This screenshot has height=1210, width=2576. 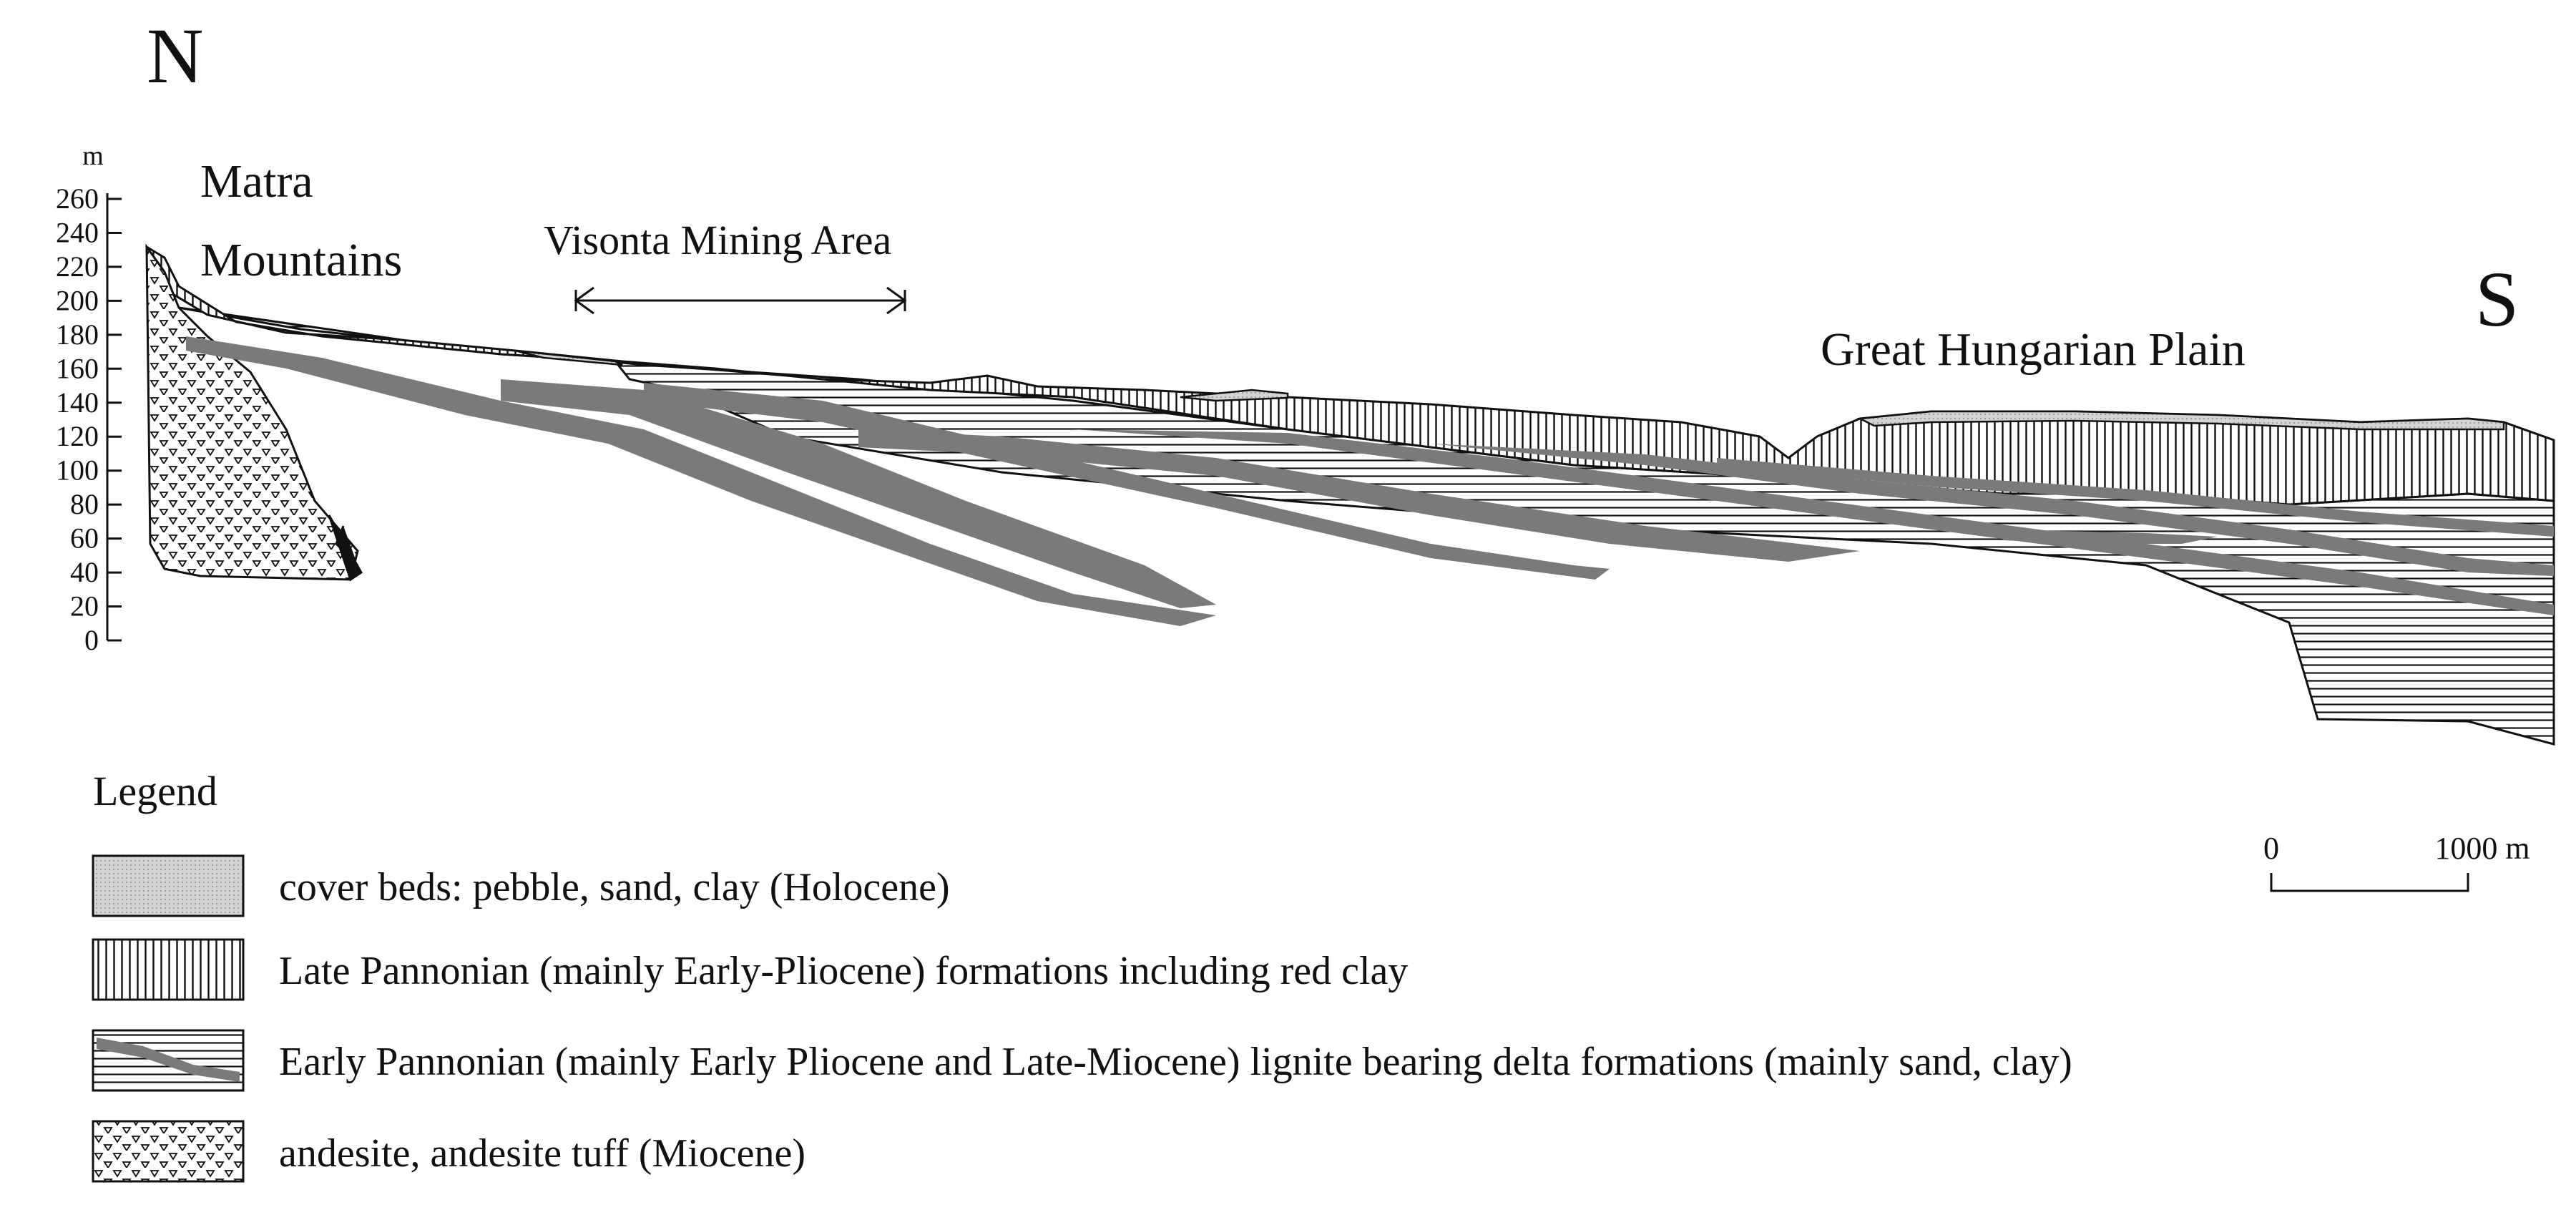 What do you see at coordinates (301, 260) in the screenshot?
I see `matra-label-line2: Mountains` at bounding box center [301, 260].